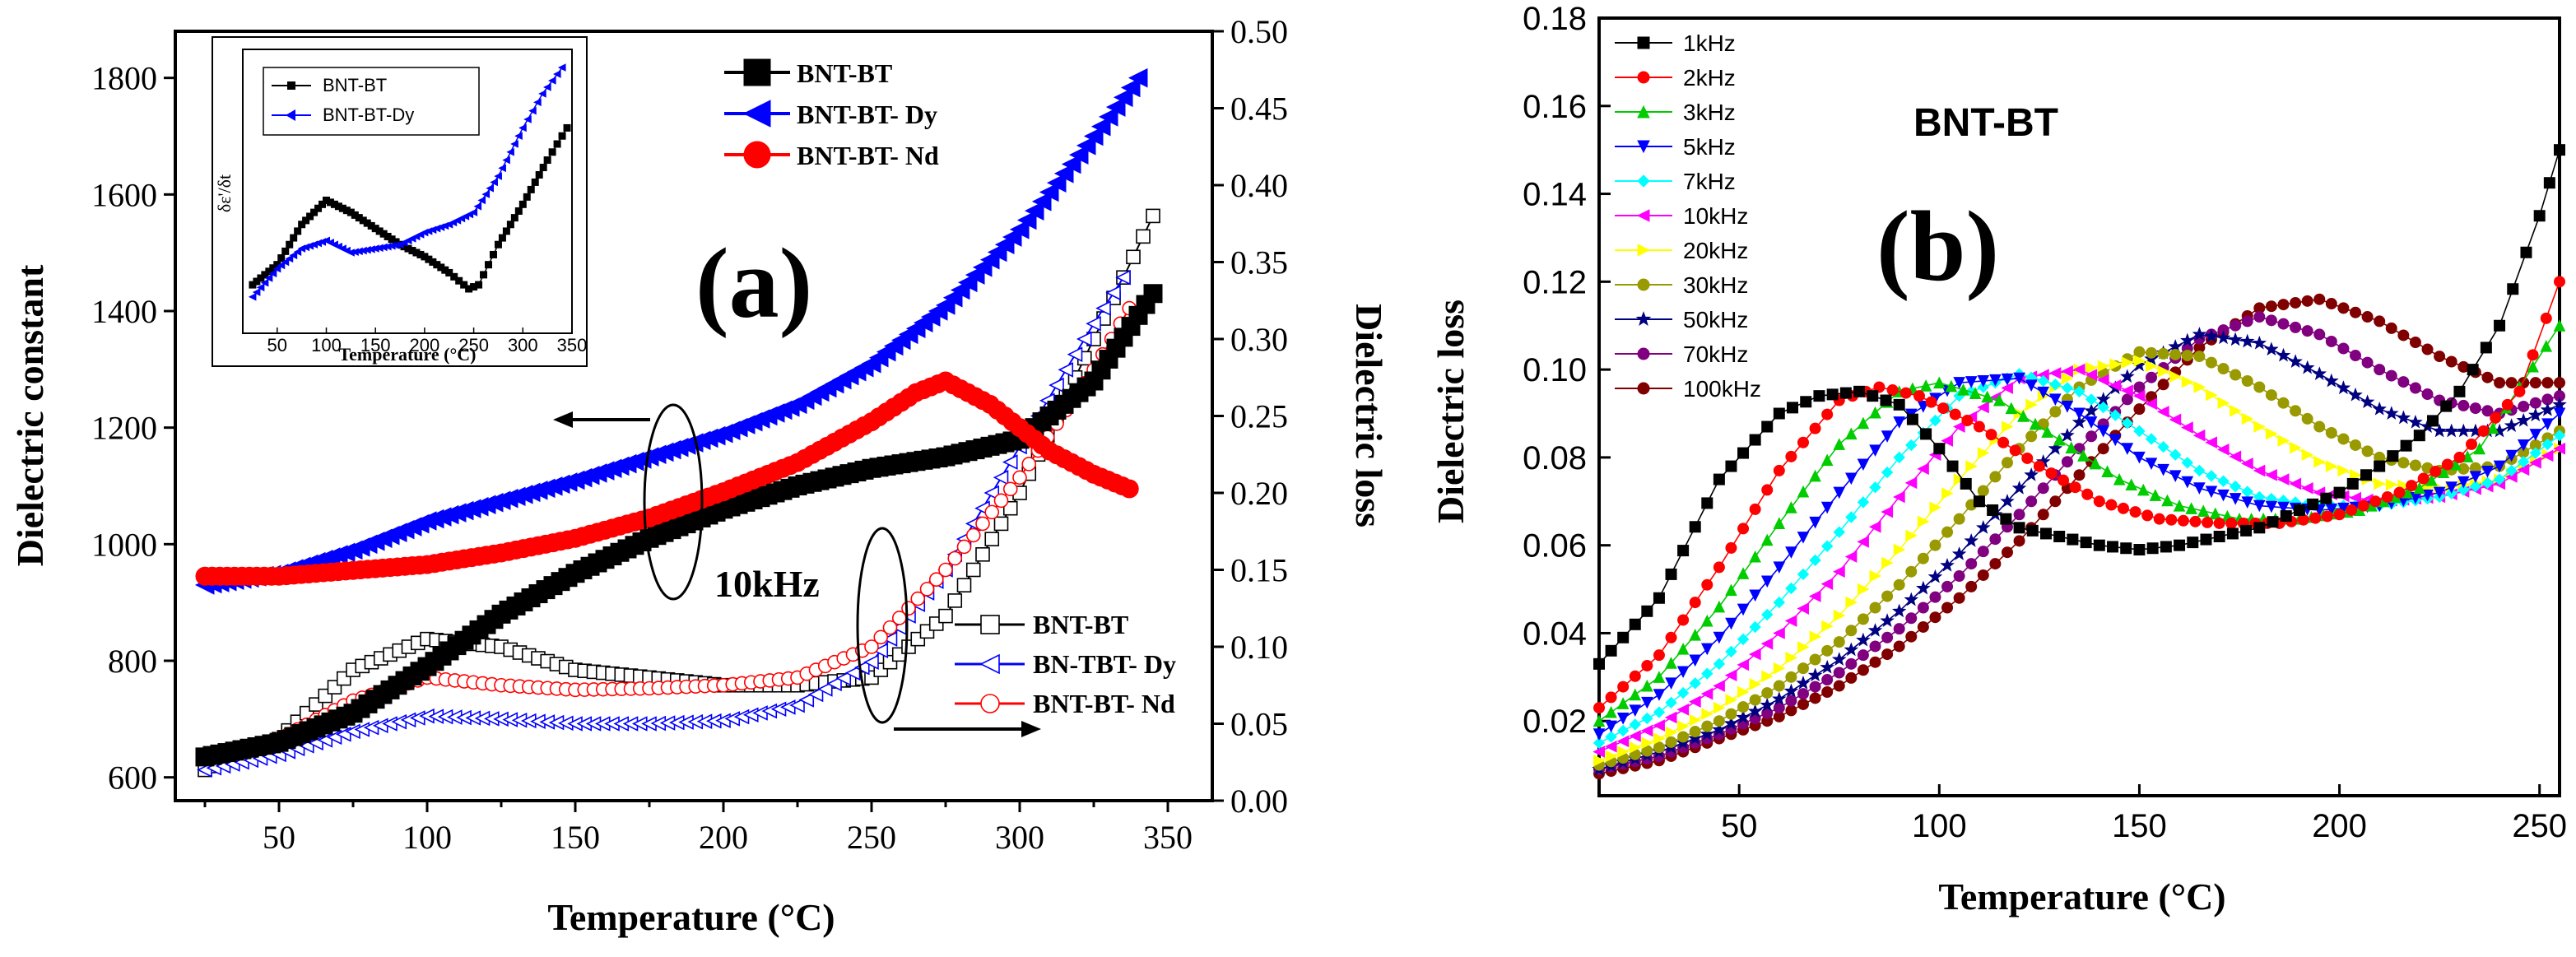 The image size is (2576, 957). Describe the element at coordinates (1643, 181) in the screenshot. I see `legend-frequency-marker` at that location.